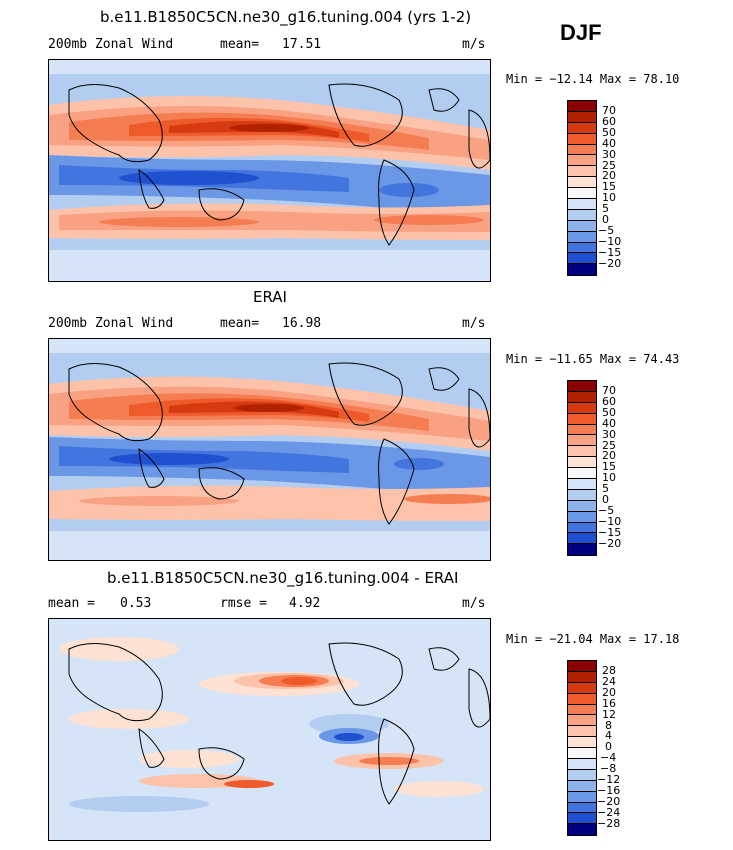 Image resolution: width=733 pixels, height=850 pixels. Describe the element at coordinates (609, 790) in the screenshot. I see `cbar-label: −16` at that location.